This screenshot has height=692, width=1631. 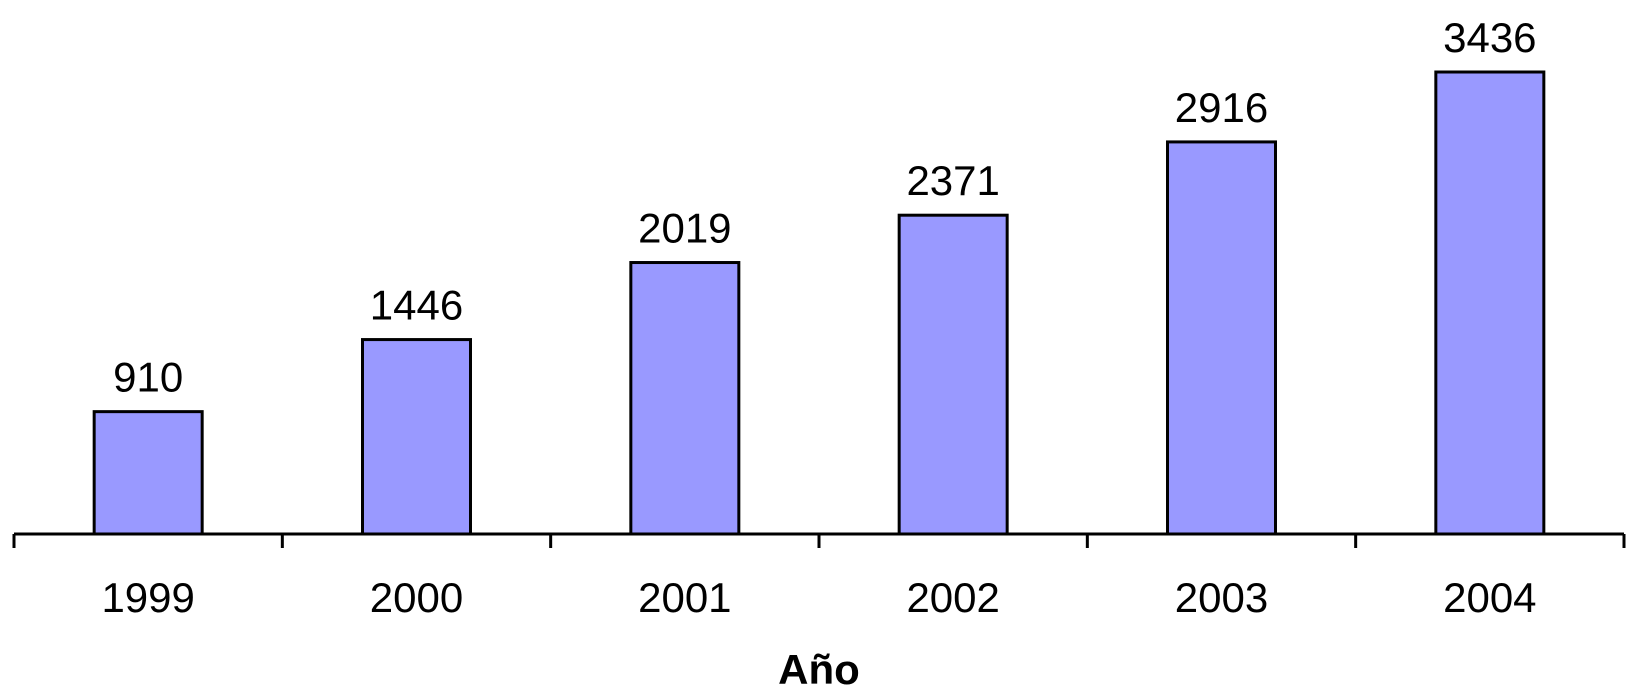 What do you see at coordinates (416, 437) in the screenshot?
I see `bar-2000` at bounding box center [416, 437].